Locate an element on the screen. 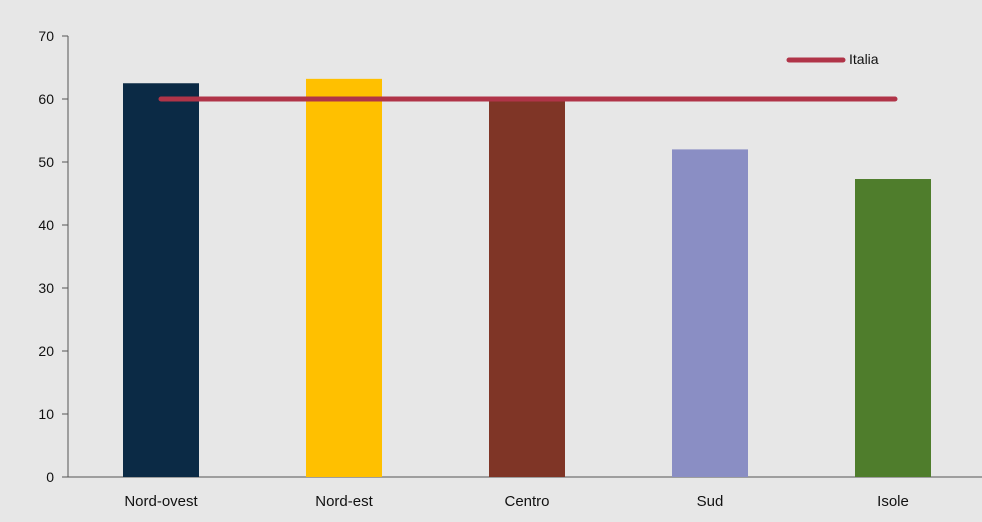 The height and width of the screenshot is (522, 982). bar-sud is located at coordinates (710, 313).